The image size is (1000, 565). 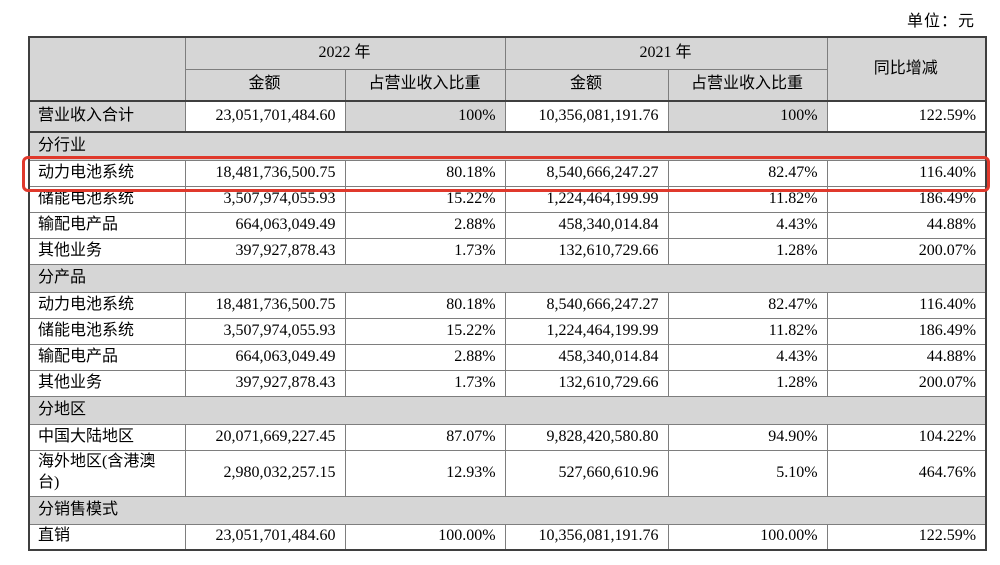 I want to click on cell-label: 海外地区(含港澳台), so click(x=107, y=473).